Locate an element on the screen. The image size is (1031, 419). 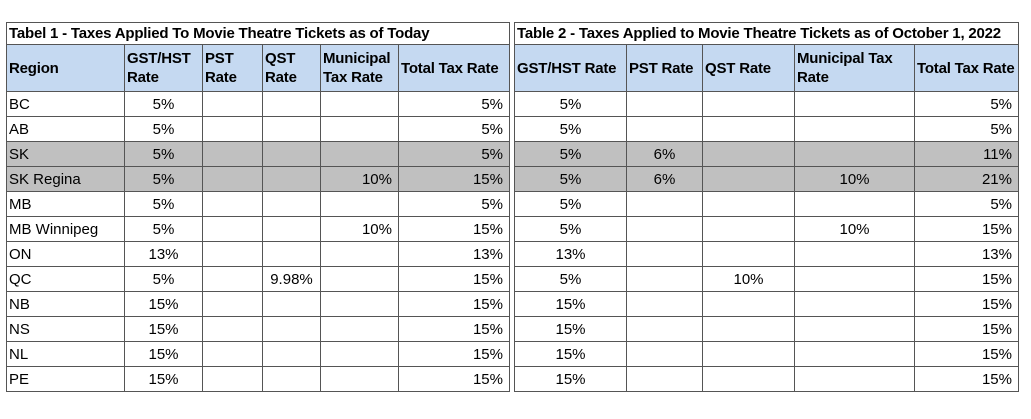
table2-gst-hst-cell: 13% is located at coordinates (570, 254).